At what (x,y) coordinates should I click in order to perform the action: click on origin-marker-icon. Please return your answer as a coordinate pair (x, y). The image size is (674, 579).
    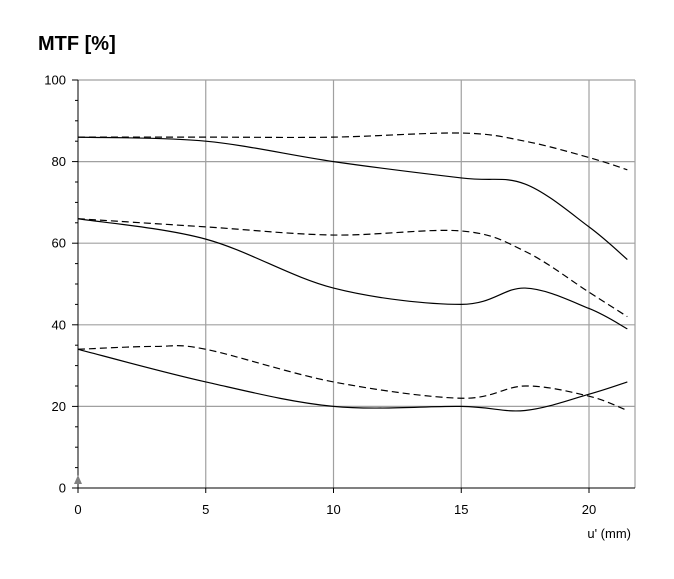
    Looking at the image, I should click on (78, 479).